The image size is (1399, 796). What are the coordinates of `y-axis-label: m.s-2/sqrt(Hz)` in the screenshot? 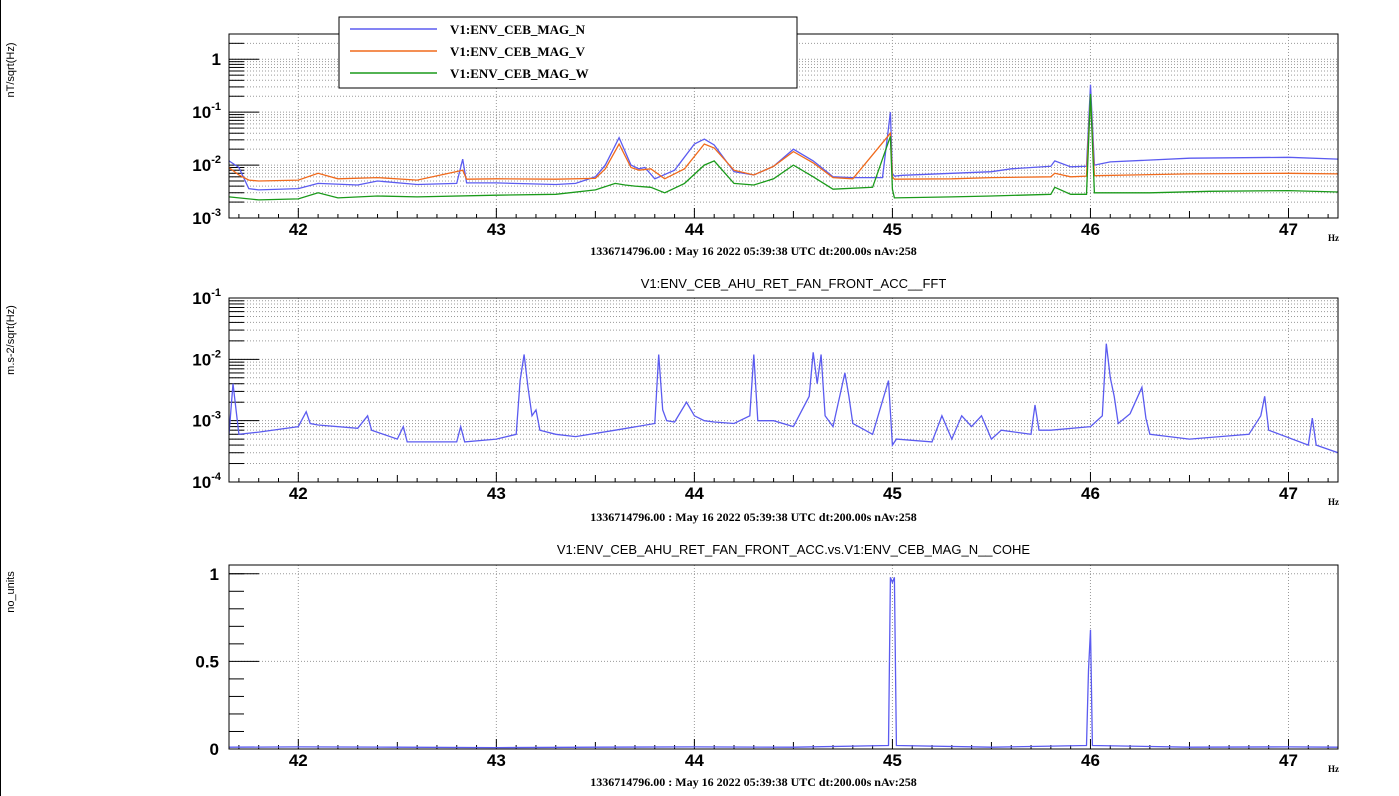 It's located at (11, 340).